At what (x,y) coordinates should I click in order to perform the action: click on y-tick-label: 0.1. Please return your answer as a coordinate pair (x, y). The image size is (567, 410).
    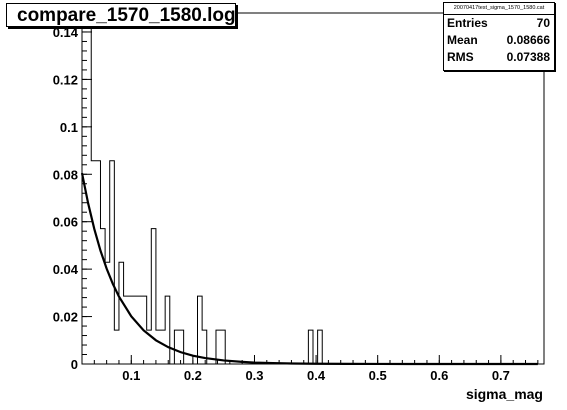
    Looking at the image, I should click on (69, 127).